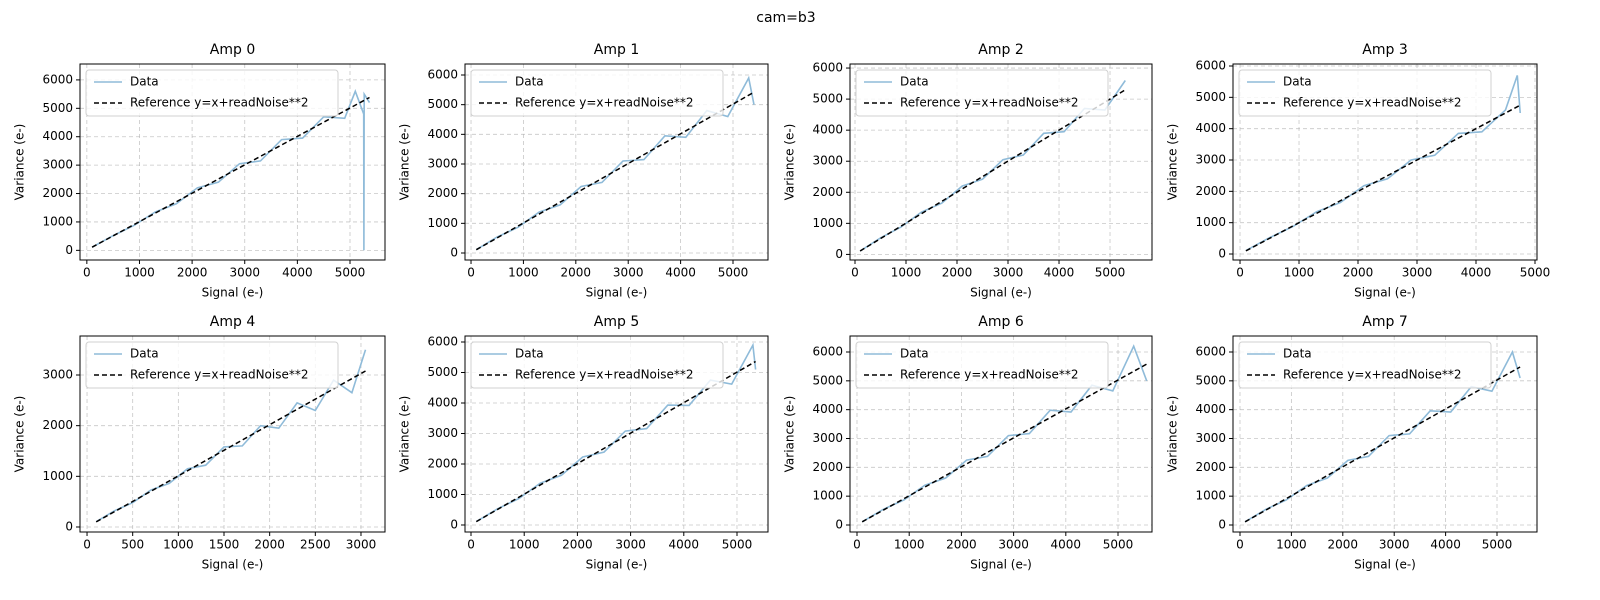  Describe the element at coordinates (616, 50) in the screenshot. I see `subplot-title: Amp 1` at that location.